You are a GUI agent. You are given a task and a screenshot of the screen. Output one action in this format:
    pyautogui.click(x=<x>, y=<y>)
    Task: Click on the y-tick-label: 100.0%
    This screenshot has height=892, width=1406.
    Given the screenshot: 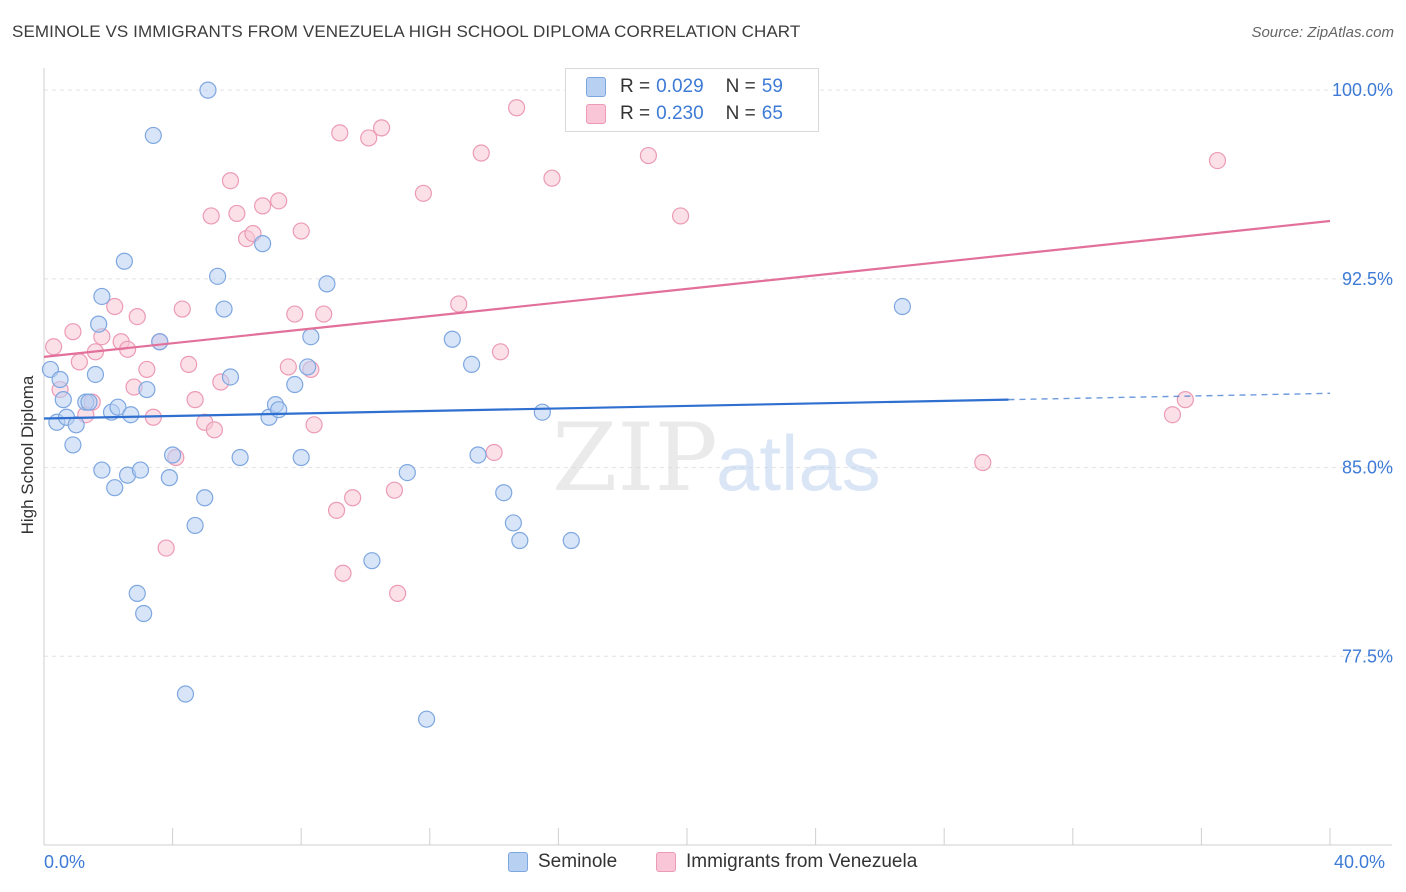 What is the action you would take?
    pyautogui.click(x=1362, y=90)
    